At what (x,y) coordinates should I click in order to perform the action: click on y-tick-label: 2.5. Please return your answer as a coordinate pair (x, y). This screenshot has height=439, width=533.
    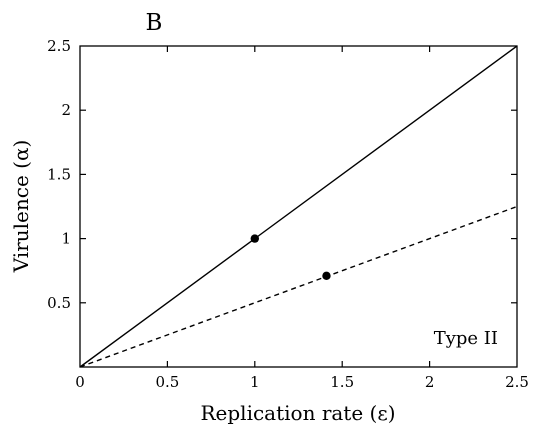
    Looking at the image, I should click on (59, 46).